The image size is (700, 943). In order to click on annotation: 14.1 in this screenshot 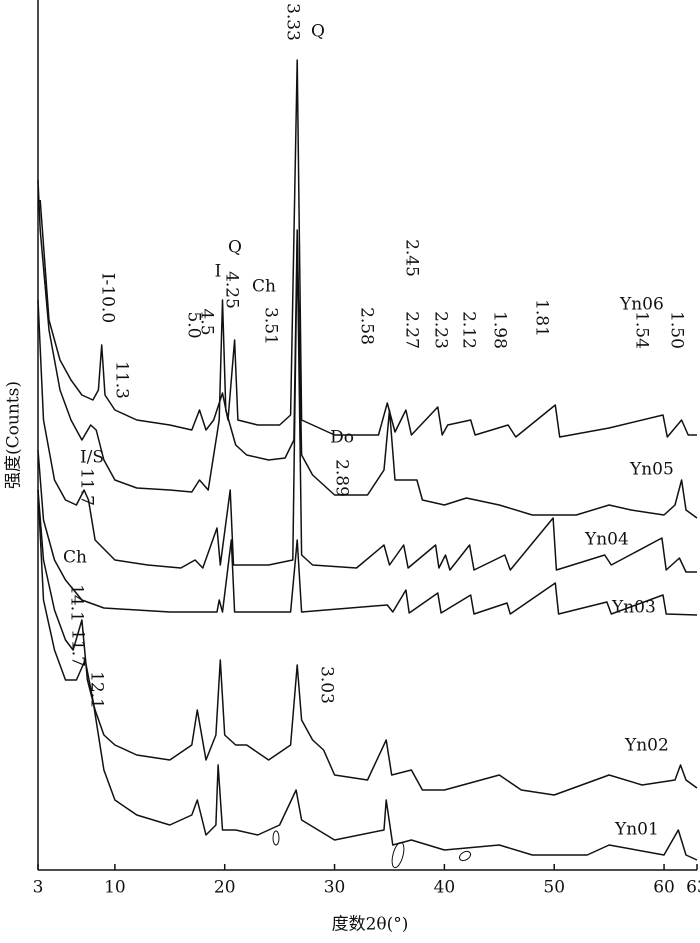, I will do `click(77, 603)`.